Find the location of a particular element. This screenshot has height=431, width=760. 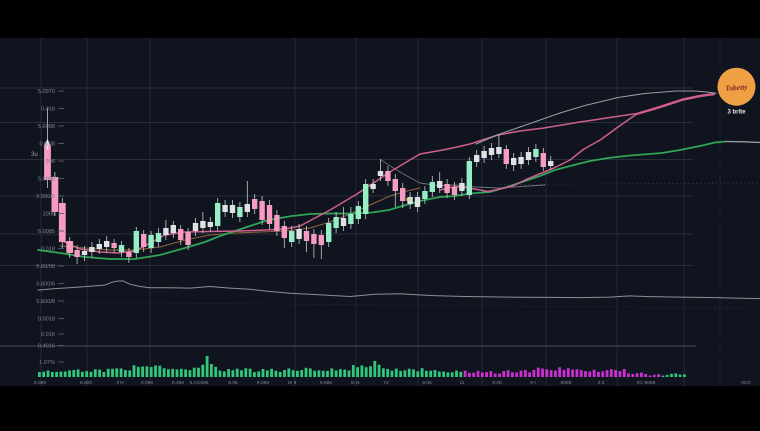

svg-text: 9:05 is located at coordinates (427, 383).